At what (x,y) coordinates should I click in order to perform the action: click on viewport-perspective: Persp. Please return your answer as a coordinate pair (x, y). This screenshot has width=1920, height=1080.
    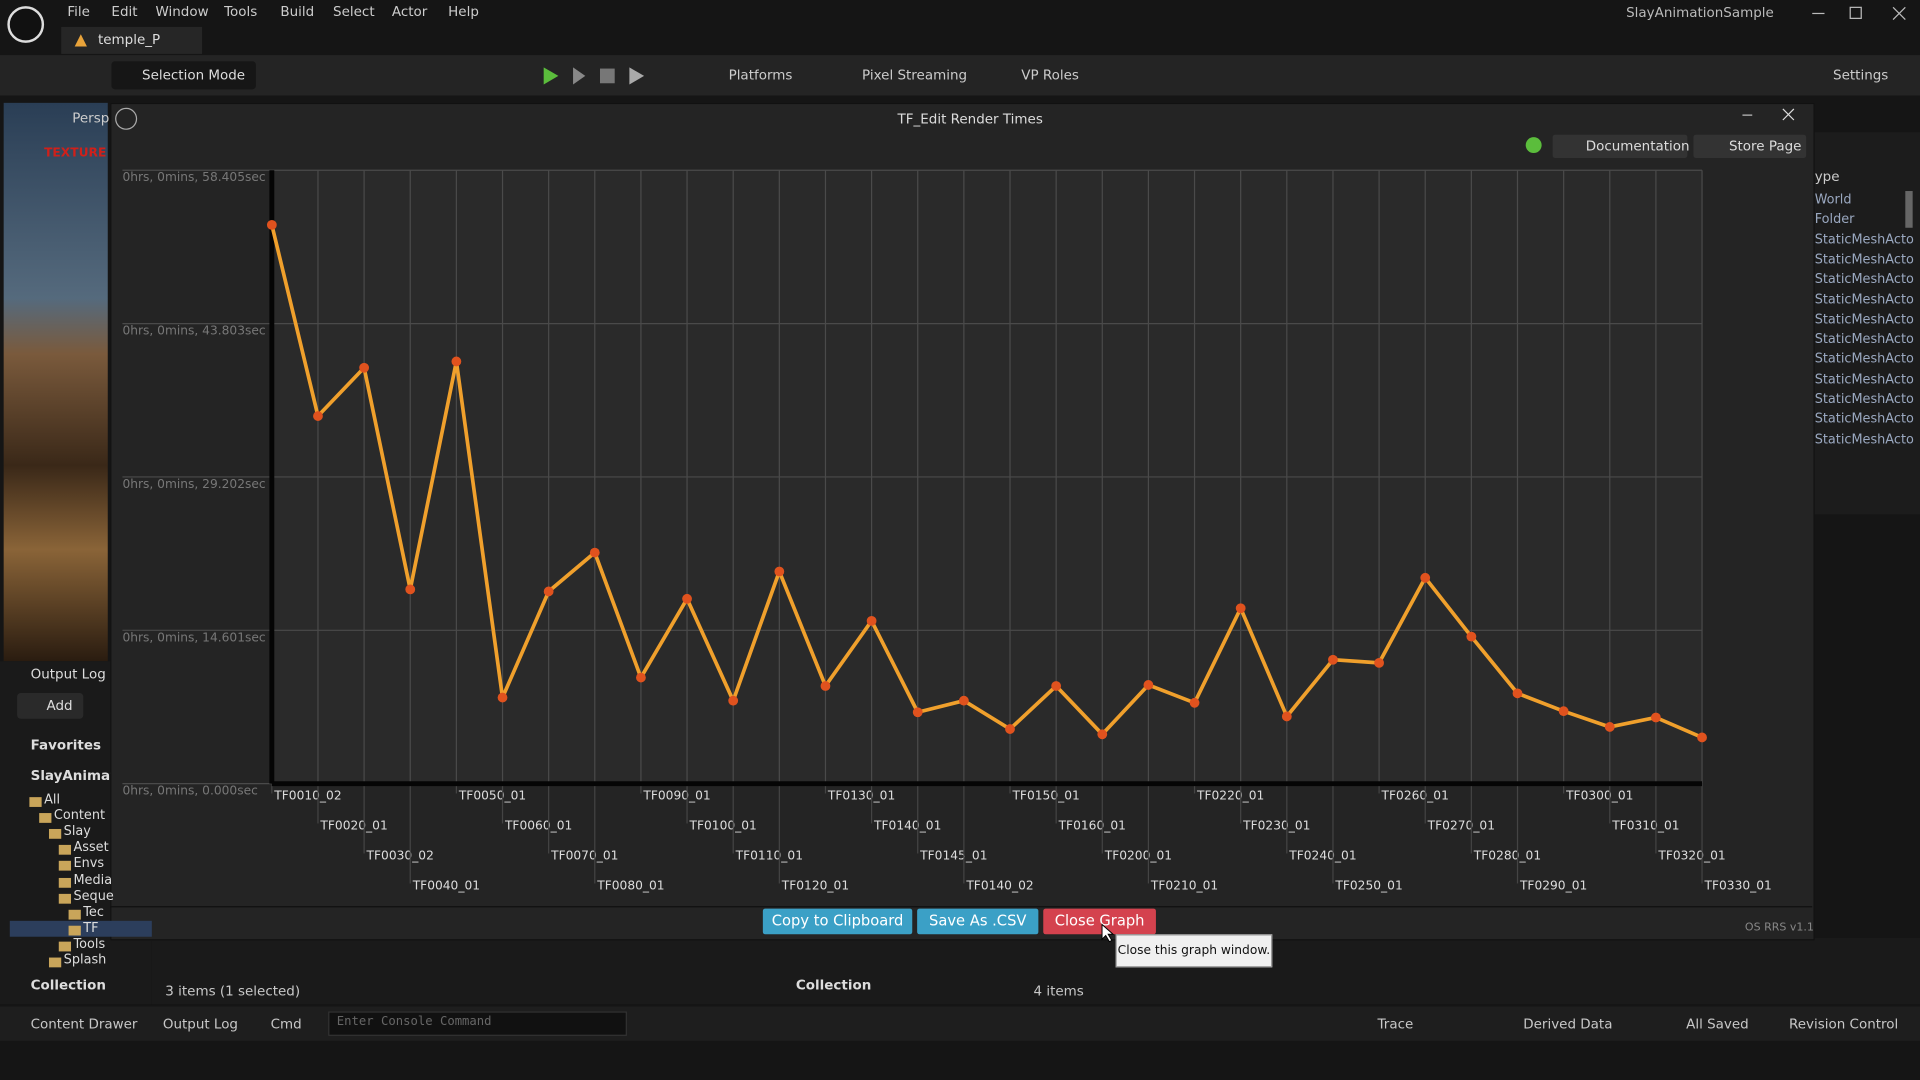
    Looking at the image, I should click on (91, 118).